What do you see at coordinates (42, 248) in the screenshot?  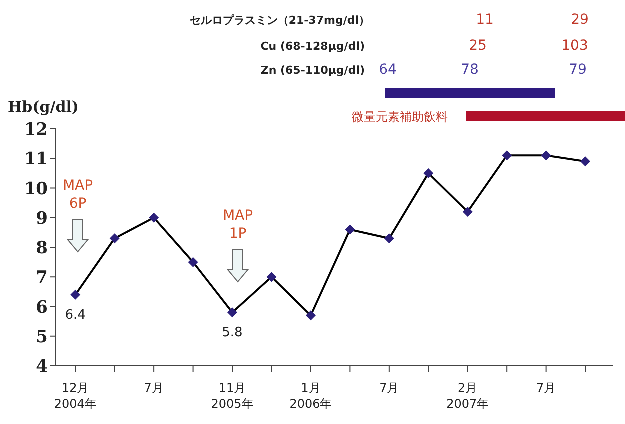 I see `y-tick-label: 8` at bounding box center [42, 248].